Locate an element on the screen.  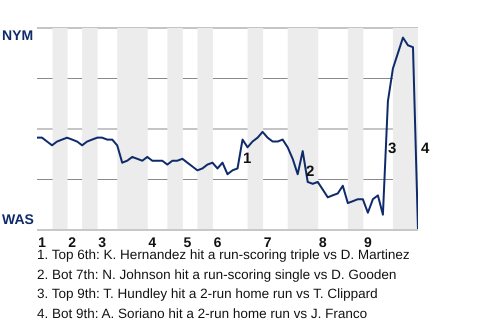
x-tick-label: 1 is located at coordinates (42, 242).